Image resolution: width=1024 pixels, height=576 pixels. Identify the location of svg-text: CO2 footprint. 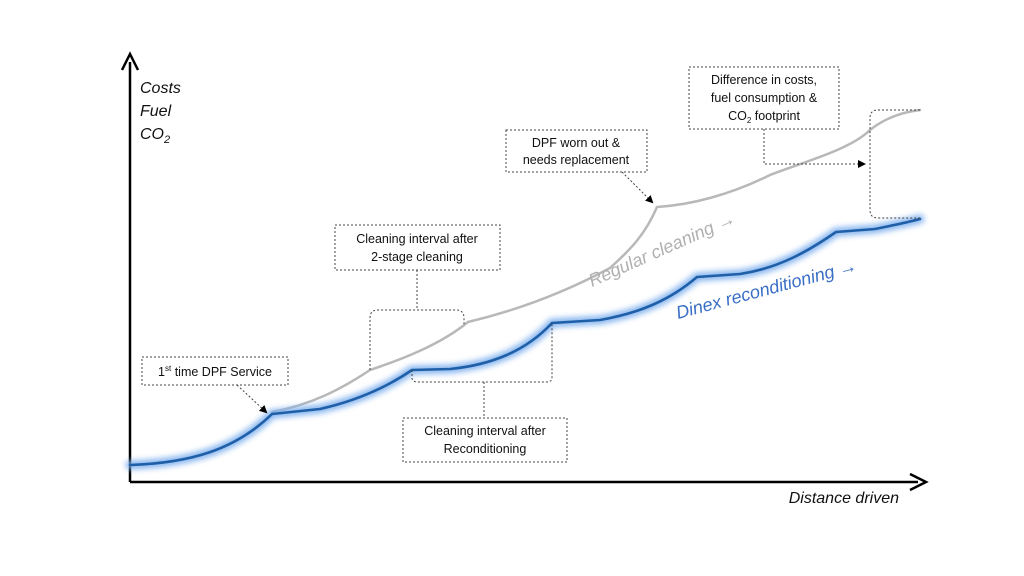
(764, 117).